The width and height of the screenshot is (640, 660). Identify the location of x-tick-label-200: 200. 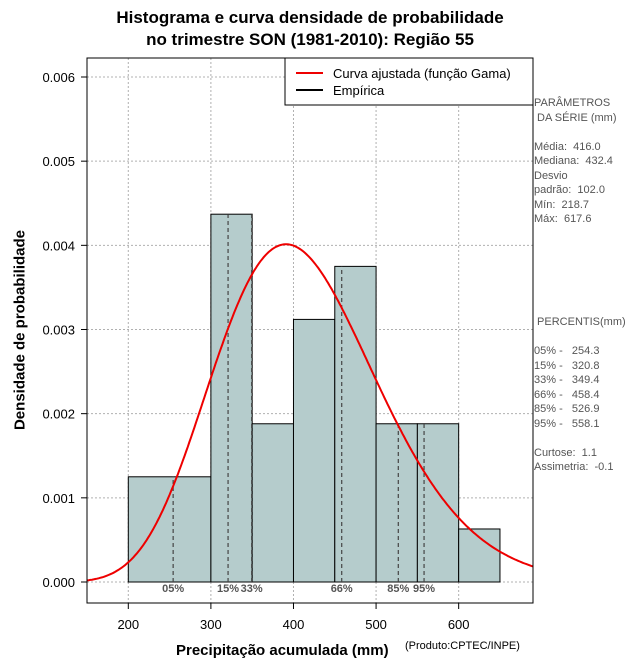
(128, 624).